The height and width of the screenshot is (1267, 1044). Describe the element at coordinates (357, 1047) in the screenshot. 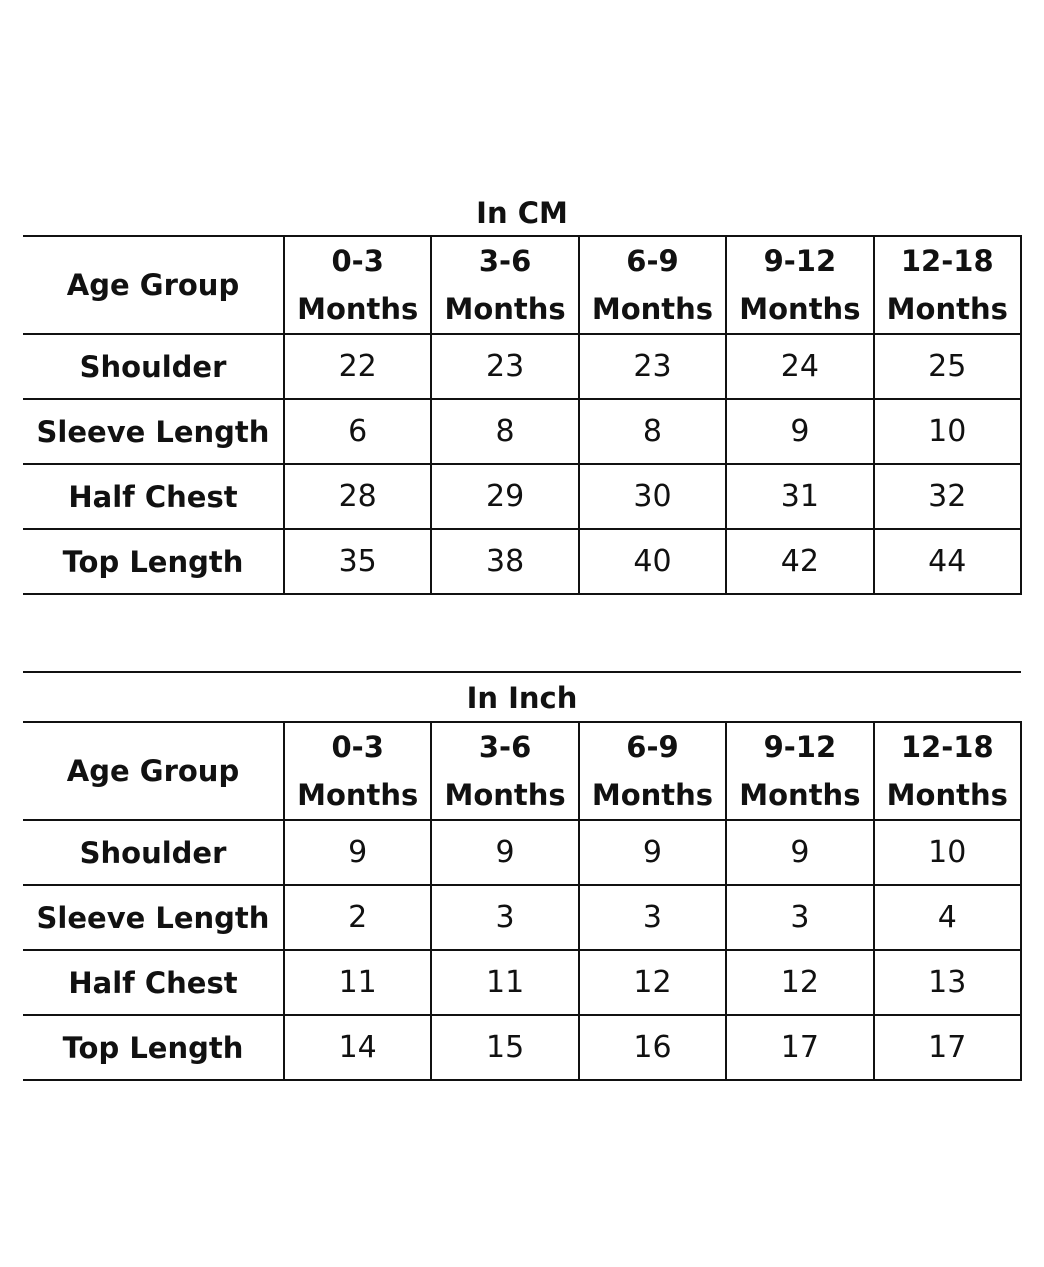

I see `table-cell: 14` at that location.